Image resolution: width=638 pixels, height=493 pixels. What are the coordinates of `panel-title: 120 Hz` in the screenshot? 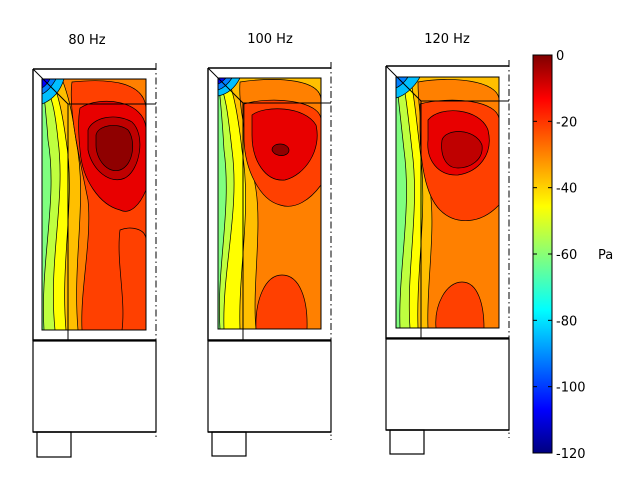 It's located at (447, 39).